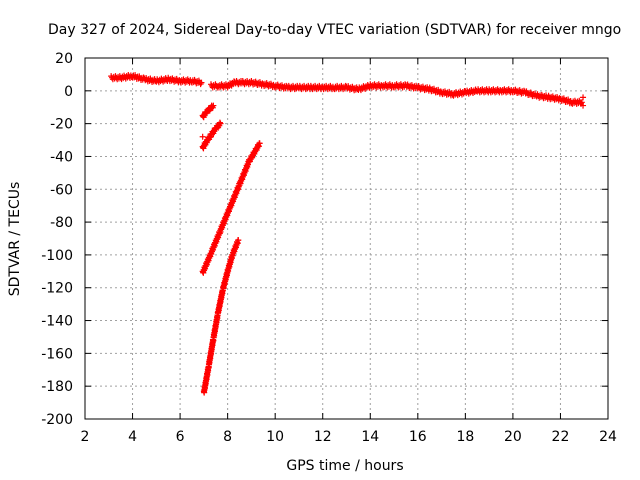  Describe the element at coordinates (85, 437) in the screenshot. I see `x-tick-label: 2` at that location.